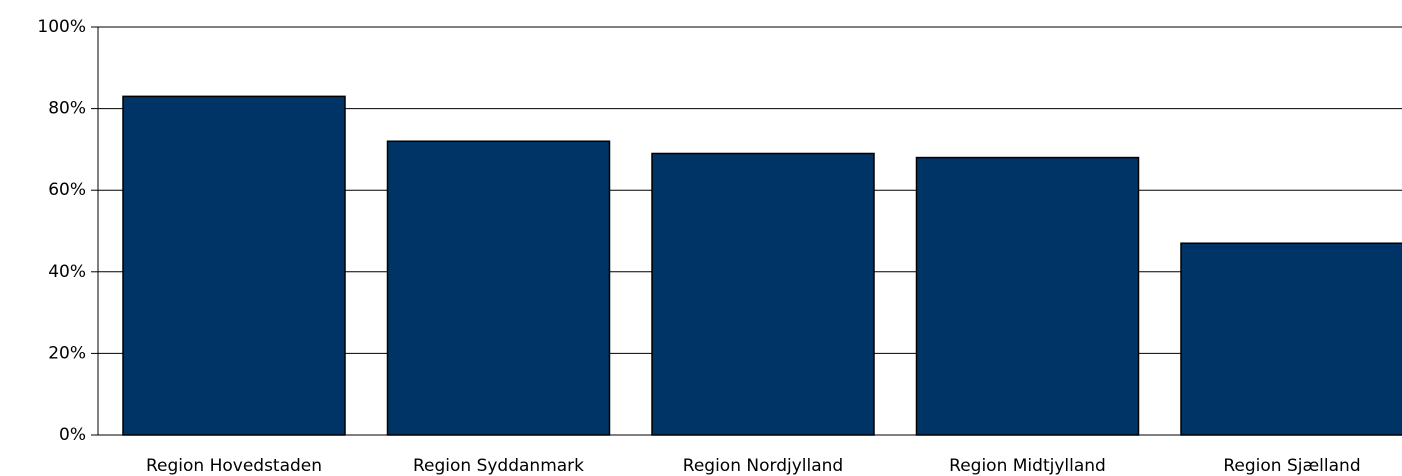 The height and width of the screenshot is (476, 1402). Describe the element at coordinates (67, 190) in the screenshot. I see `y-tick-label: 60%` at that location.